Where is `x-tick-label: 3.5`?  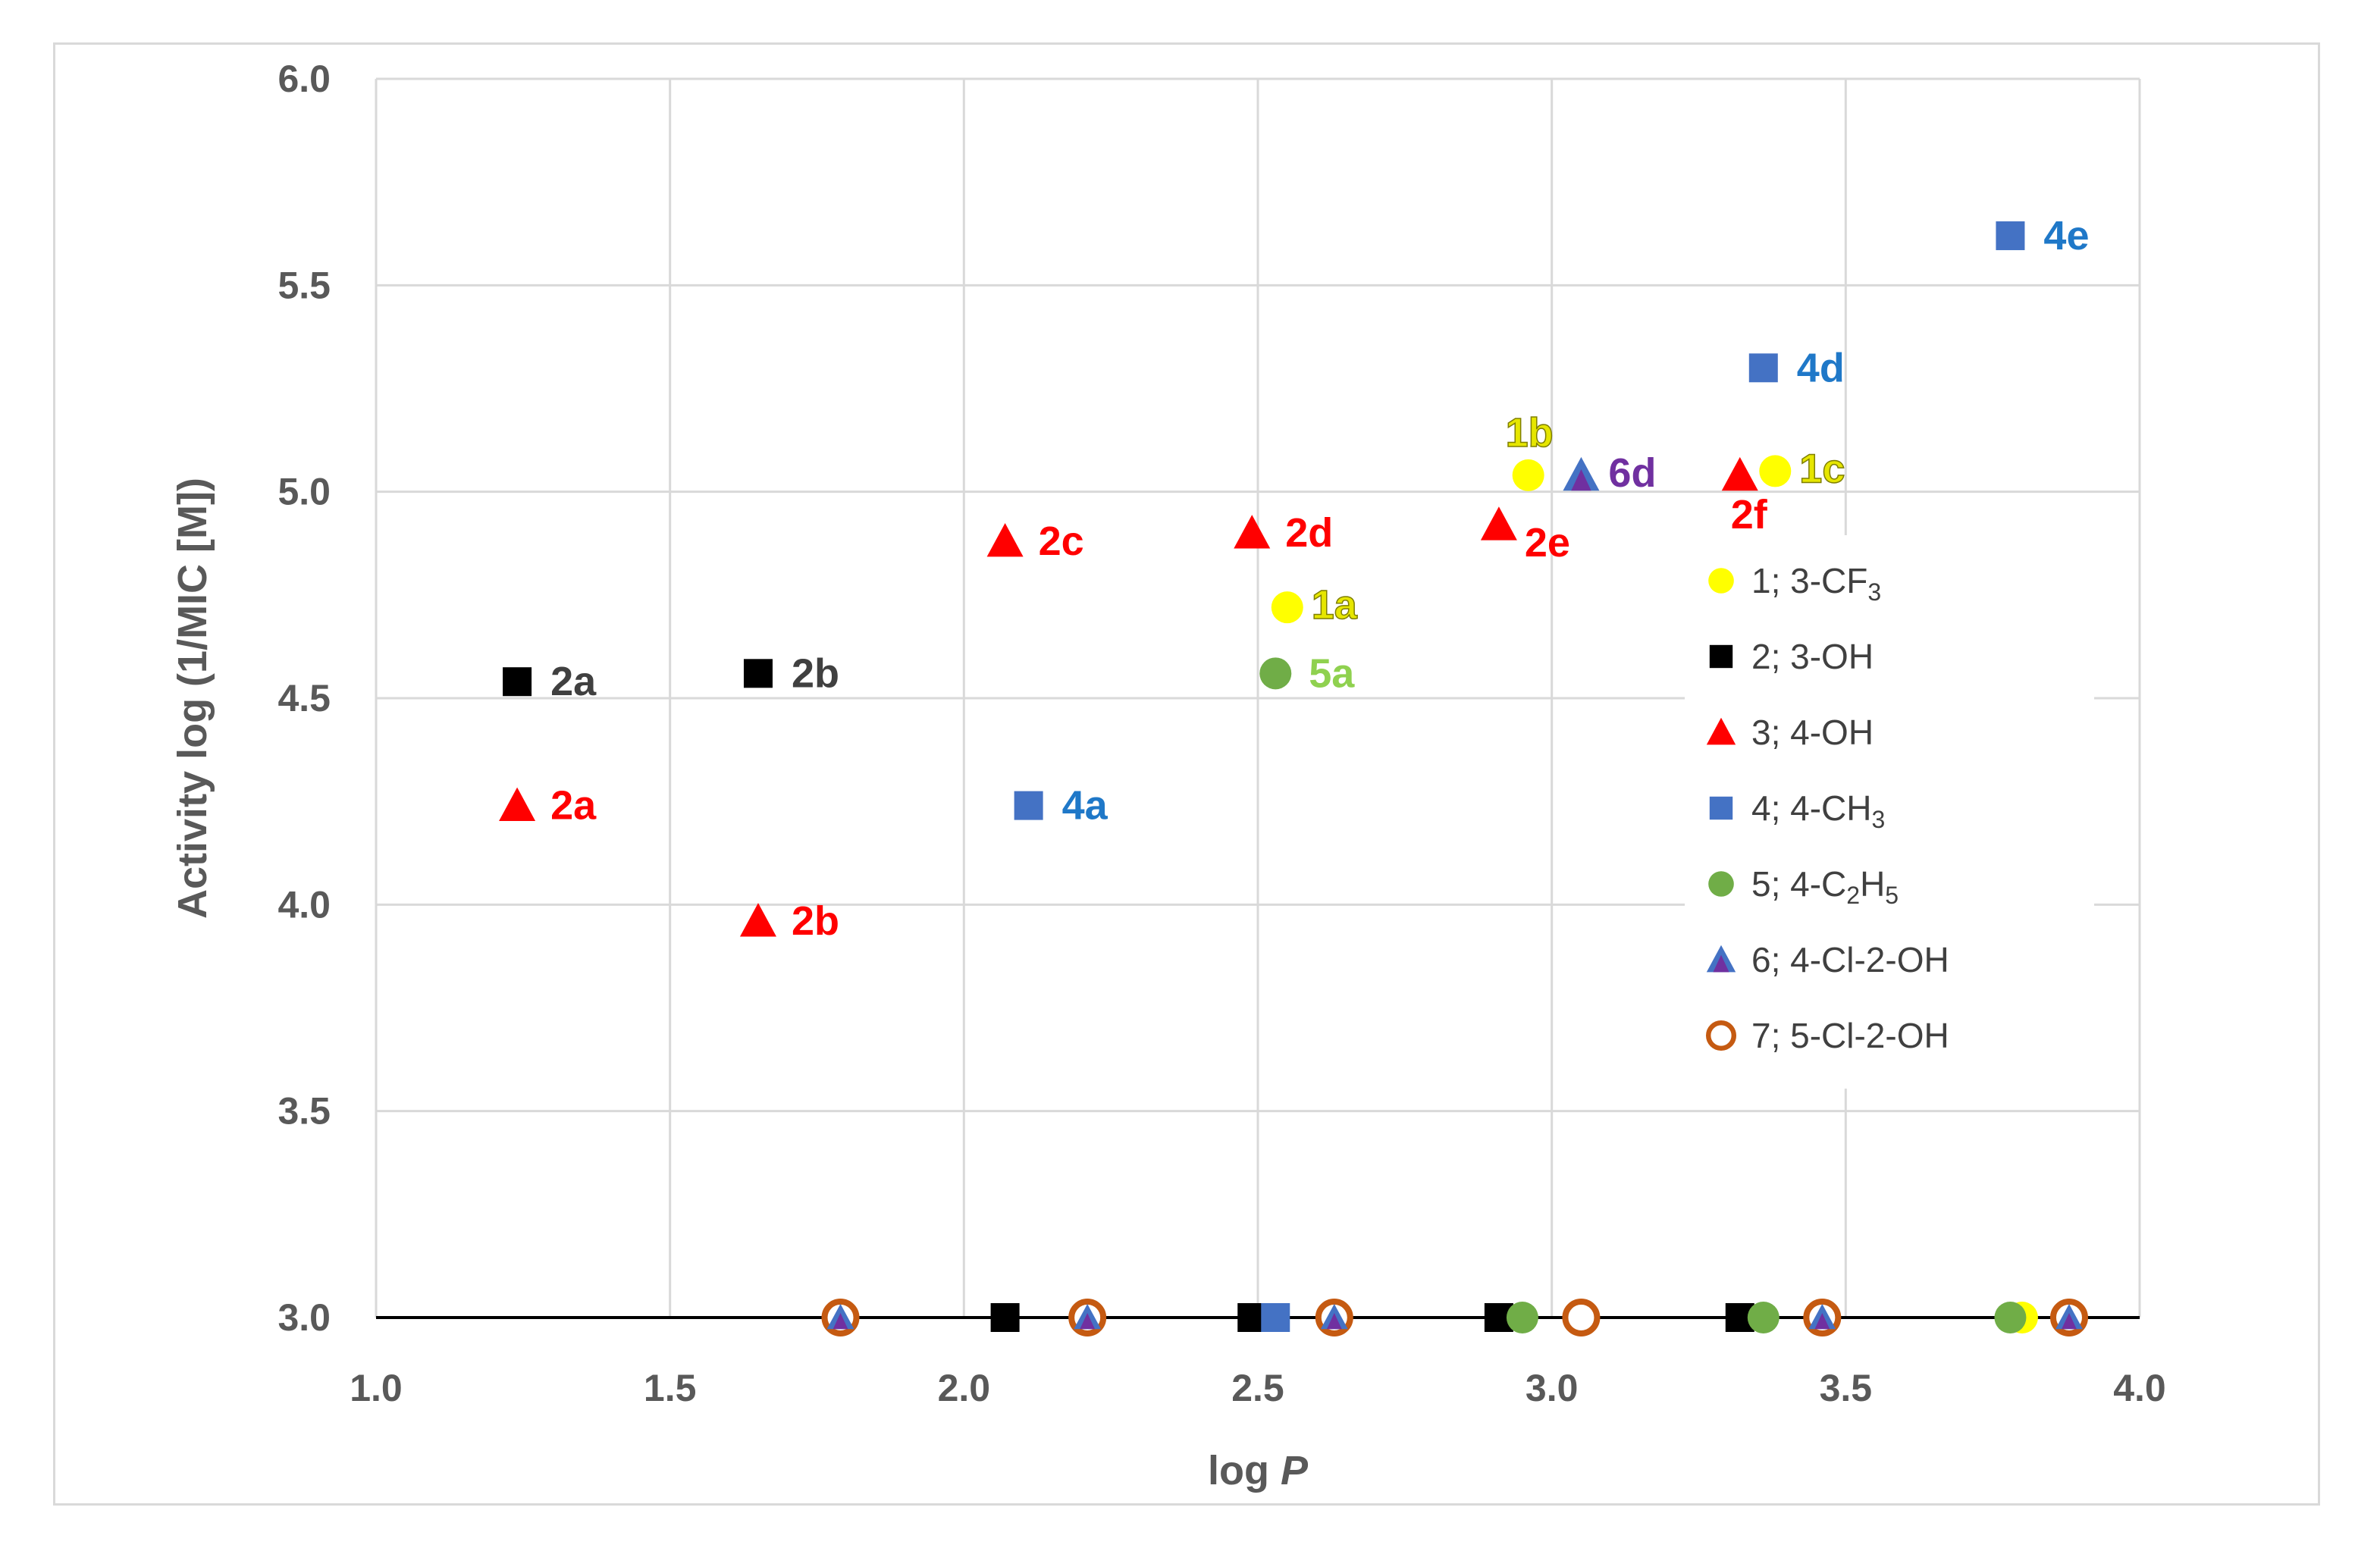
x-tick-label: 3.5 is located at coordinates (1846, 1388).